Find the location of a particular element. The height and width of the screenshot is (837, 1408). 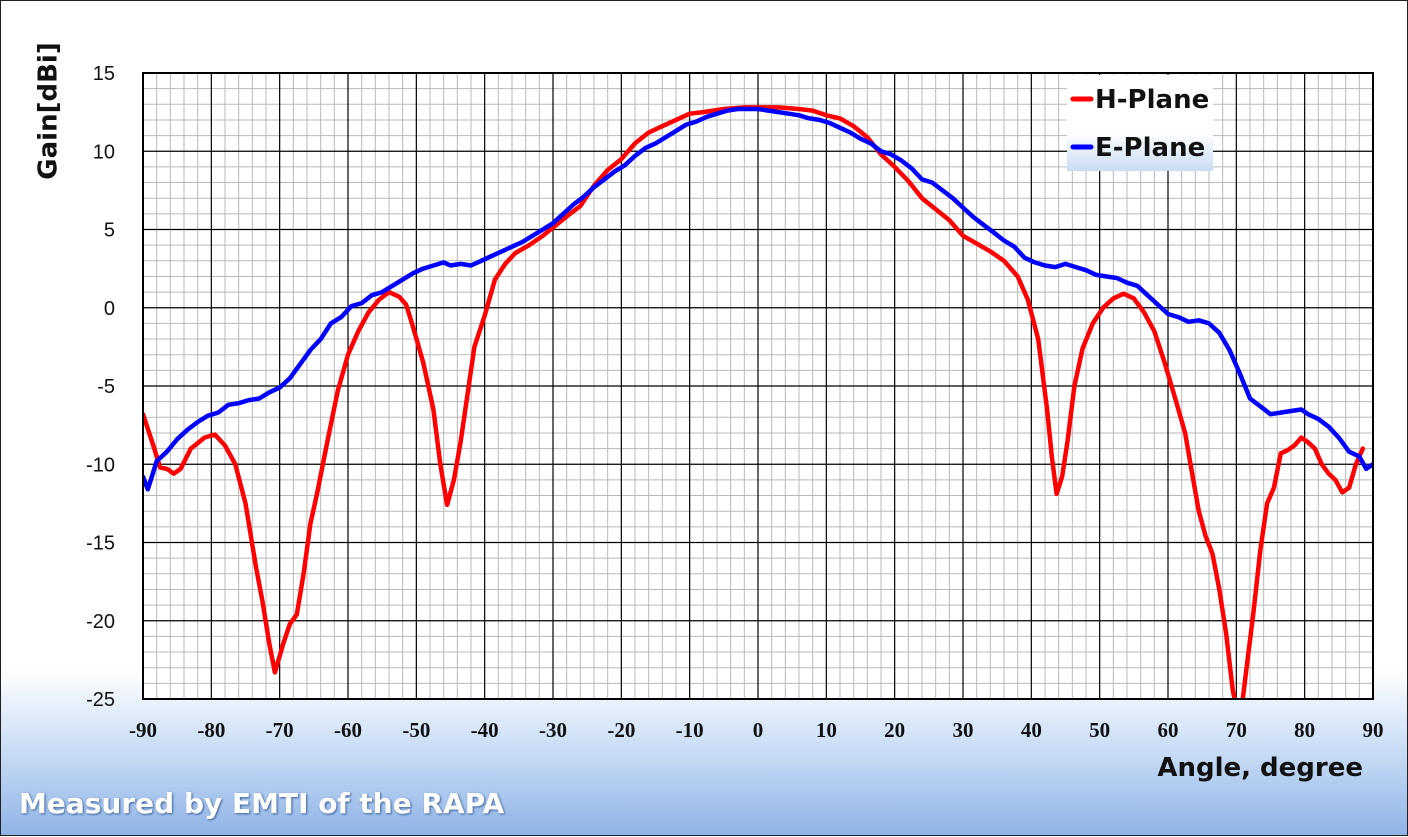

x-tick-label: -50 is located at coordinates (416, 730).